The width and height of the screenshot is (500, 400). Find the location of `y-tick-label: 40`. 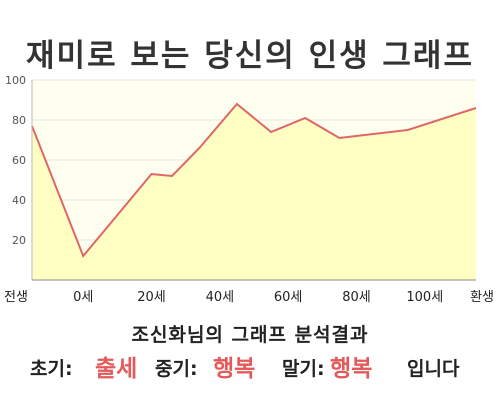

y-tick-label: 40 is located at coordinates (19, 200).